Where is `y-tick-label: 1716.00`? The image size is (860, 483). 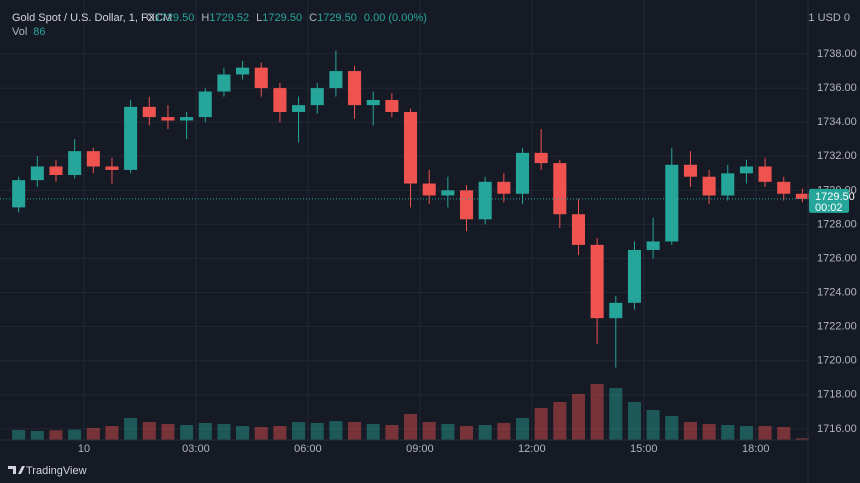
y-tick-label: 1716.00 is located at coordinates (837, 429).